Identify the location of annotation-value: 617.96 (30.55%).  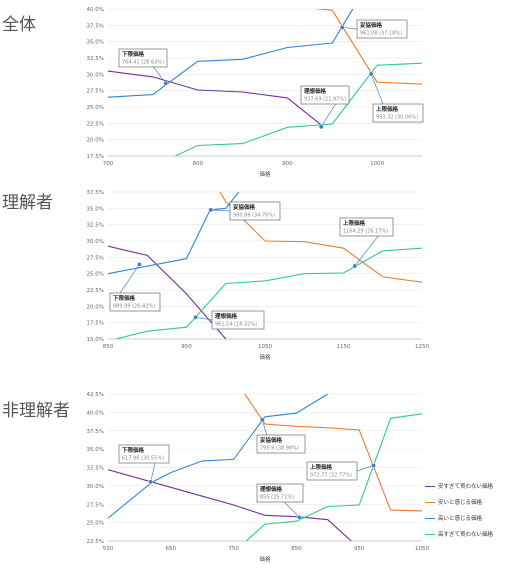
(143, 459).